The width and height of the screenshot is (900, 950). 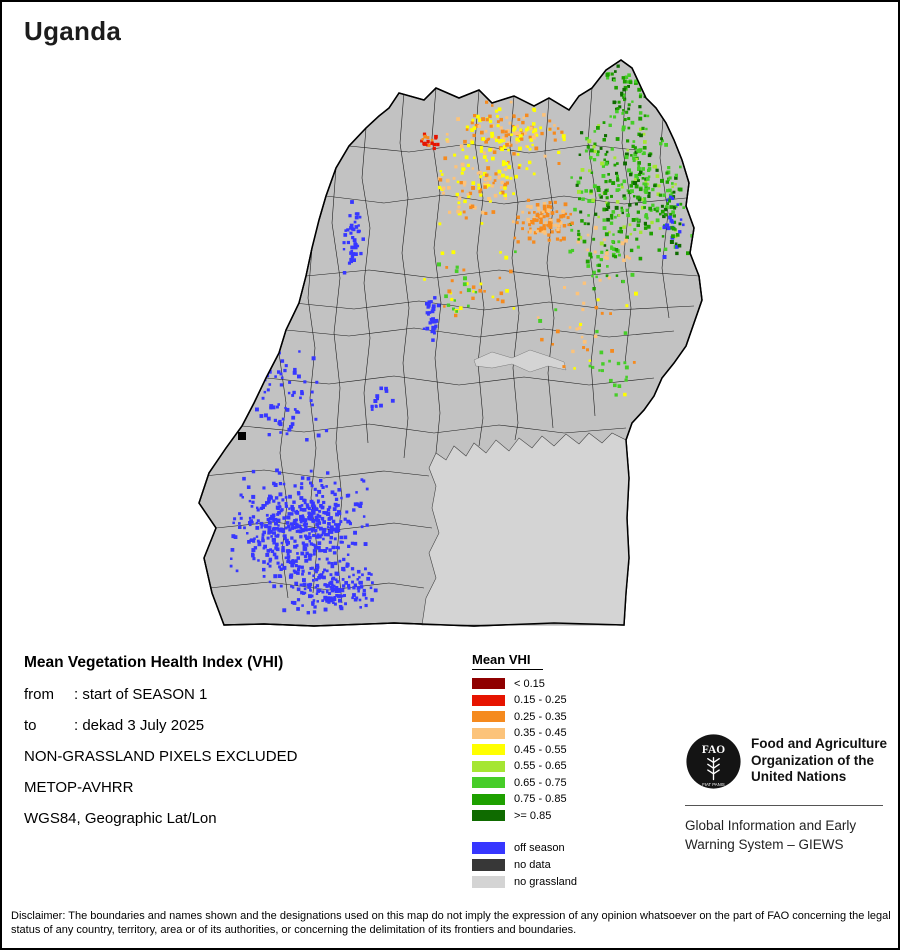 I want to click on legend-label: 0.65 - 0.75, so click(x=540, y=782).